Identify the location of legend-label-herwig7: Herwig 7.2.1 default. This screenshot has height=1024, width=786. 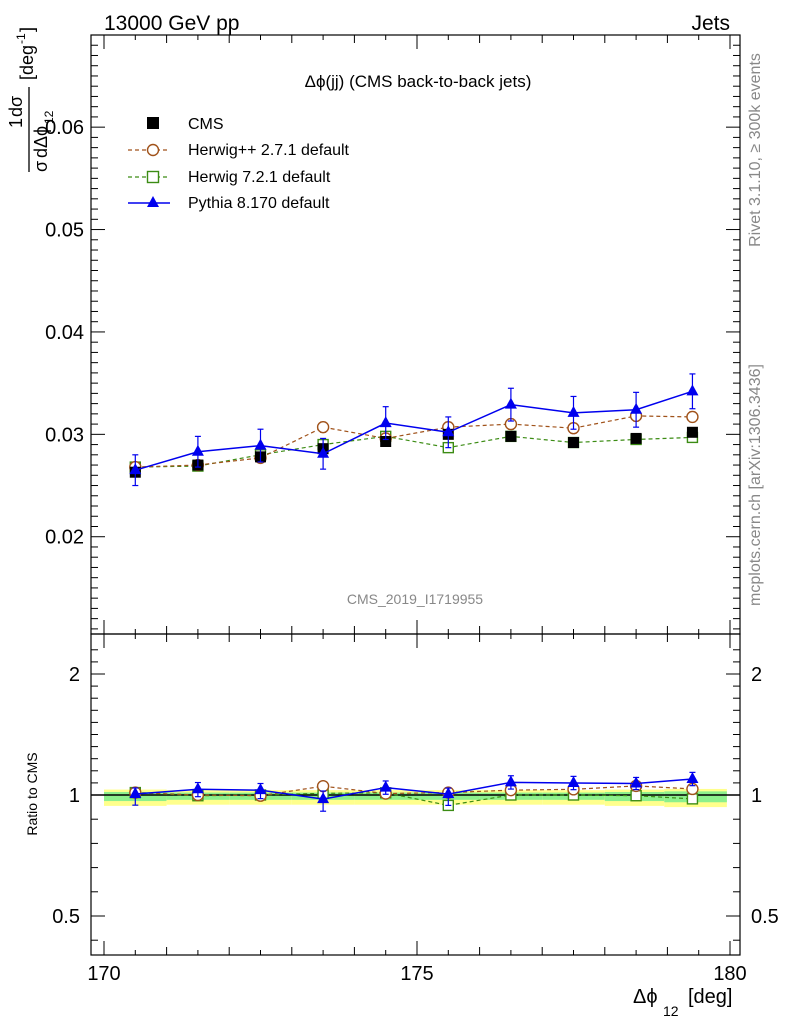
(259, 177).